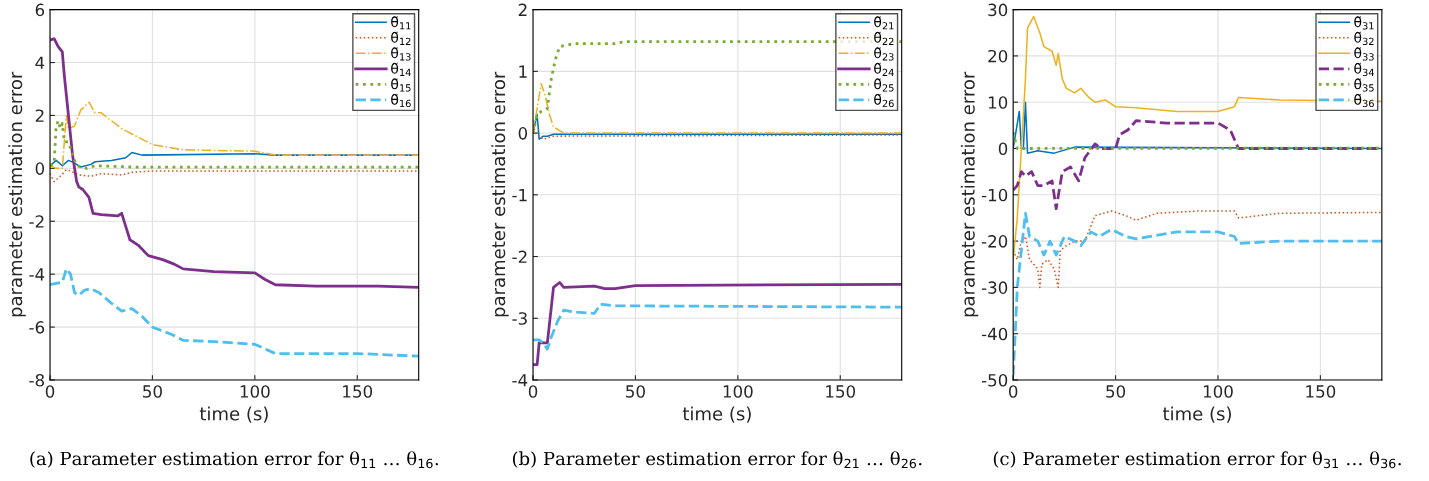 The image size is (1429, 481). I want to click on legend-label: θ̃$_{33}$, so click(1364, 54).